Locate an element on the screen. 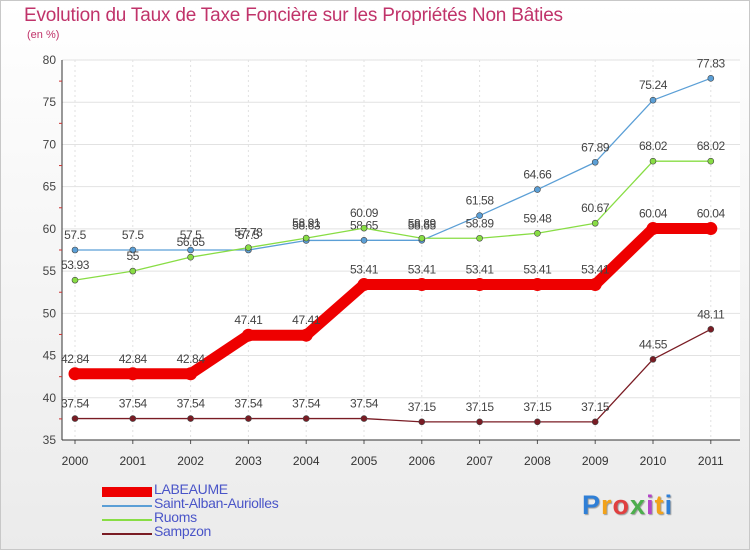  data-label: 77.83 is located at coordinates (711, 63).